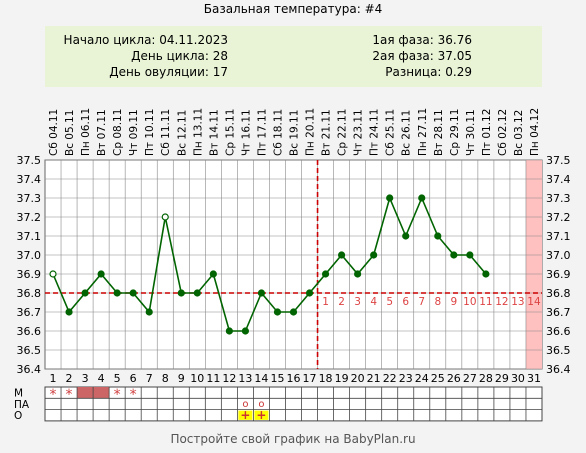 The height and width of the screenshot is (453, 586). What do you see at coordinates (29, 160) in the screenshot?
I see `y-tick-label-left: 37.5` at bounding box center [29, 160].